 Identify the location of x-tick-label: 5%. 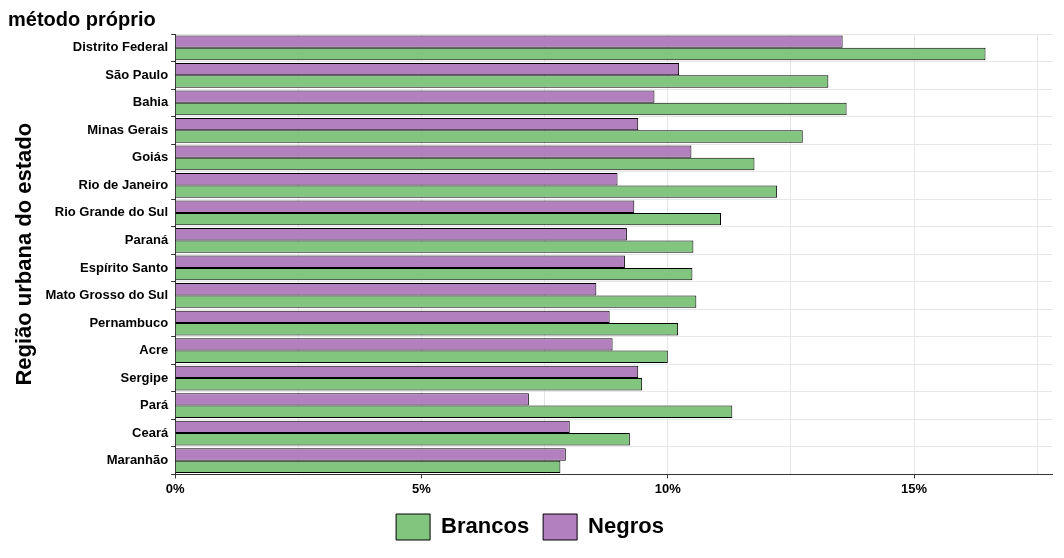
(422, 488).